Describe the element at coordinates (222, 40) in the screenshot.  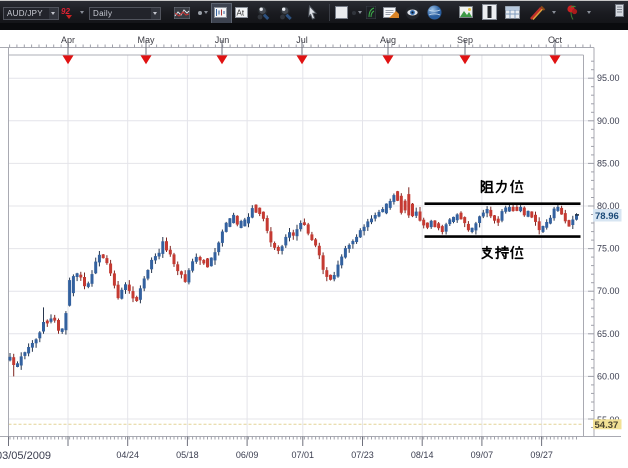
I see `svg-text: Jun` at that location.